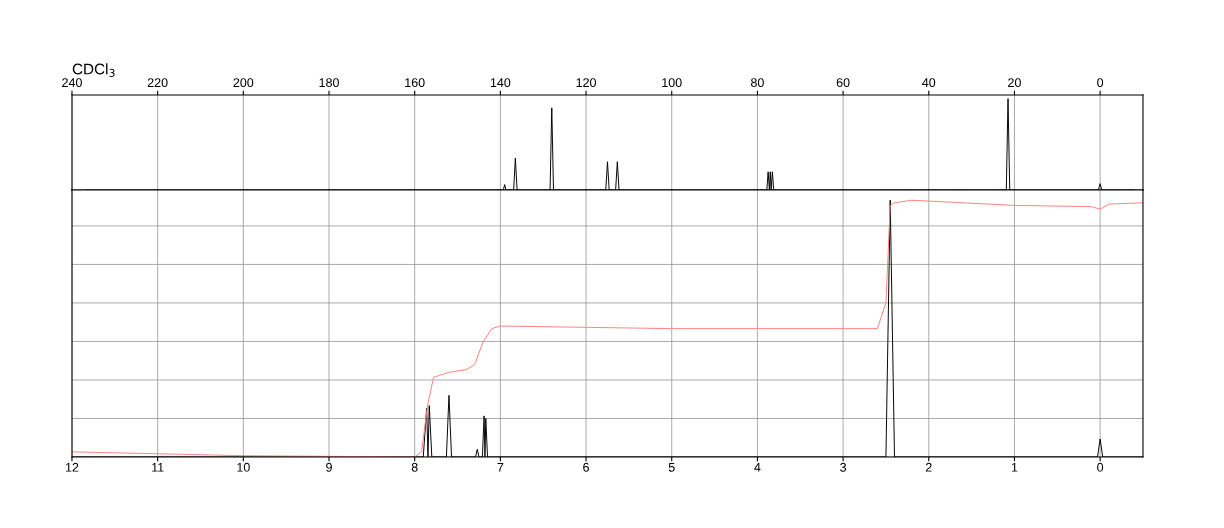 This screenshot has width=1224, height=528. I want to click on x-tick-label: 80, so click(757, 83).